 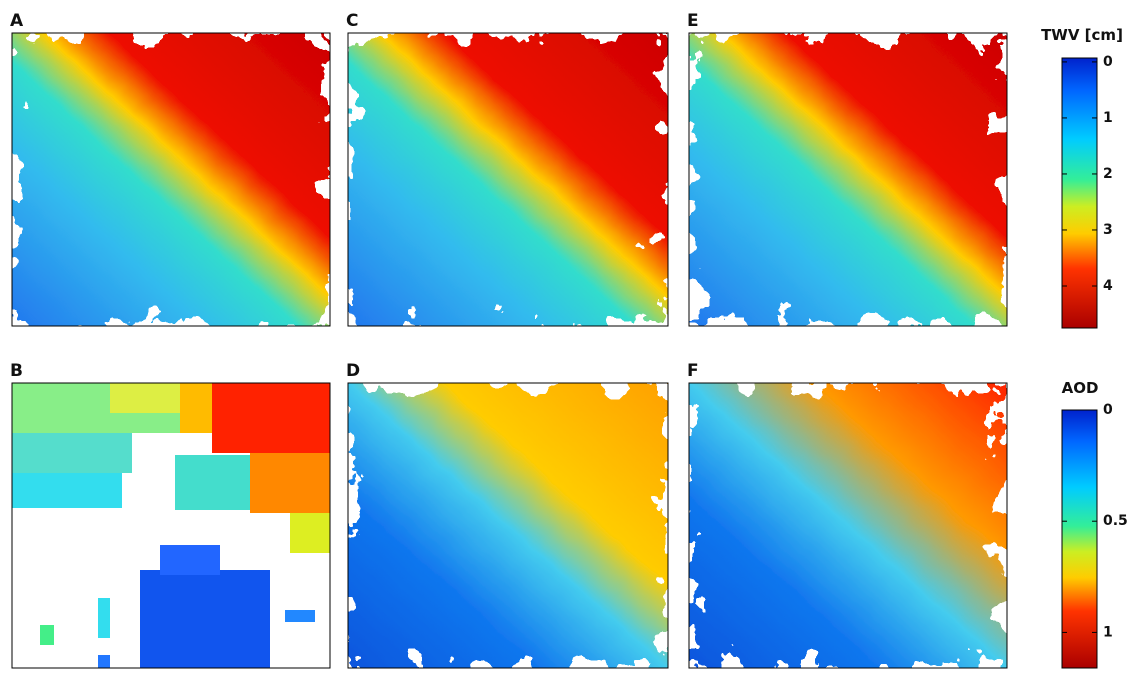 I want to click on map-b, so click(x=171, y=525).